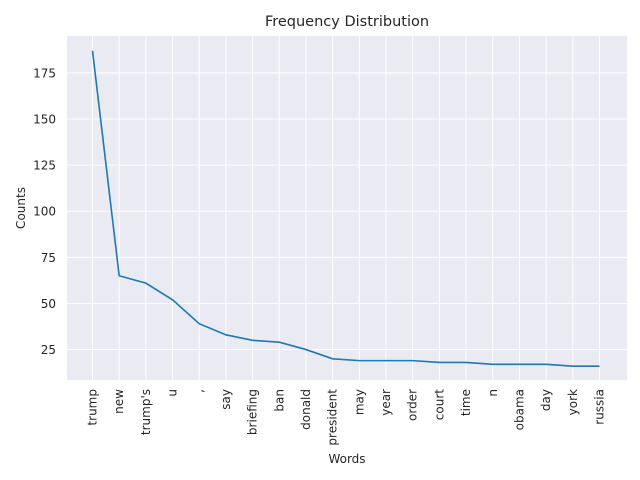  I want to click on x-tick-label: trump, so click(93, 407).